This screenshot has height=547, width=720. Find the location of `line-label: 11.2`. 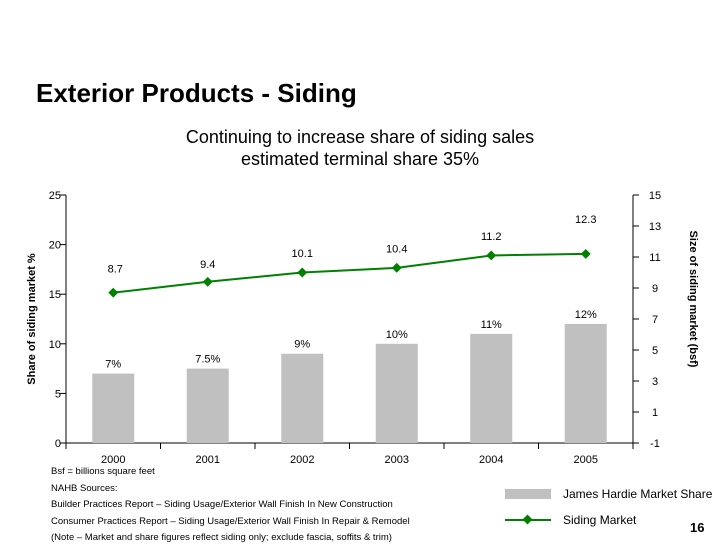

line-label: 11.2 is located at coordinates (491, 237).